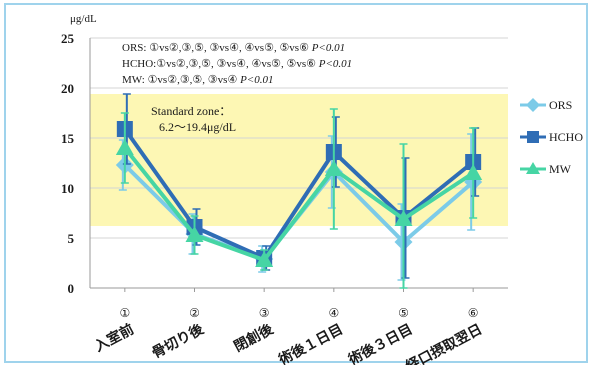 The image size is (593, 367). What do you see at coordinates (254, 337) in the screenshot?
I see `category-label: 閉創後` at bounding box center [254, 337].